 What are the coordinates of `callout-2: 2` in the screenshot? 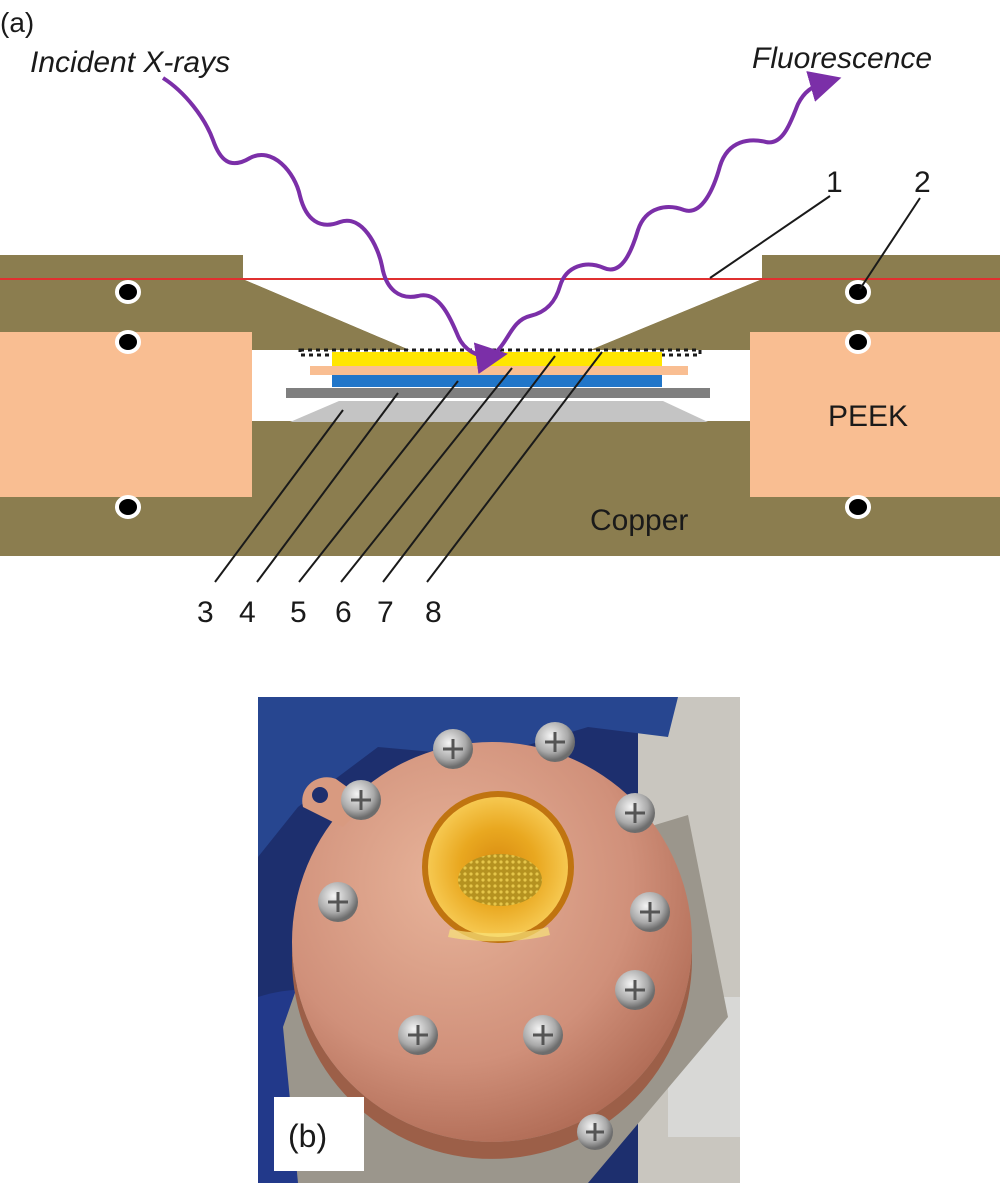 It's located at (922, 182).